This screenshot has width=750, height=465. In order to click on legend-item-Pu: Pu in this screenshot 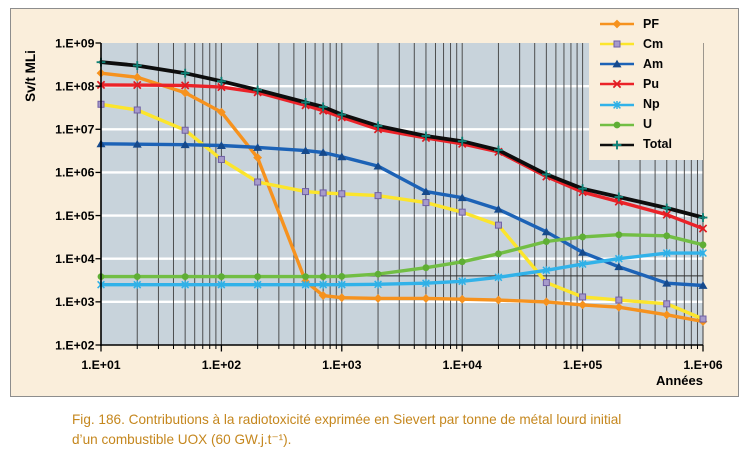, I will do `click(651, 83)`.